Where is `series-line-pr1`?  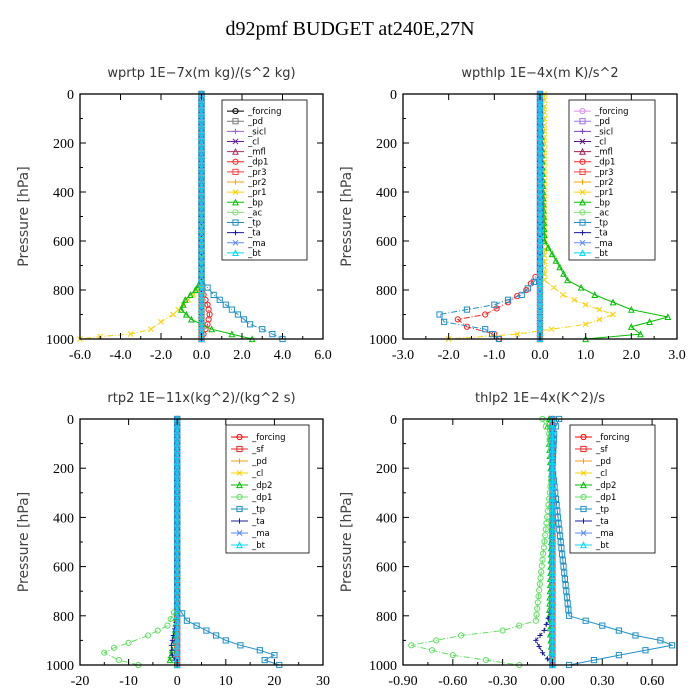 series-line-pr1 is located at coordinates (531, 217).